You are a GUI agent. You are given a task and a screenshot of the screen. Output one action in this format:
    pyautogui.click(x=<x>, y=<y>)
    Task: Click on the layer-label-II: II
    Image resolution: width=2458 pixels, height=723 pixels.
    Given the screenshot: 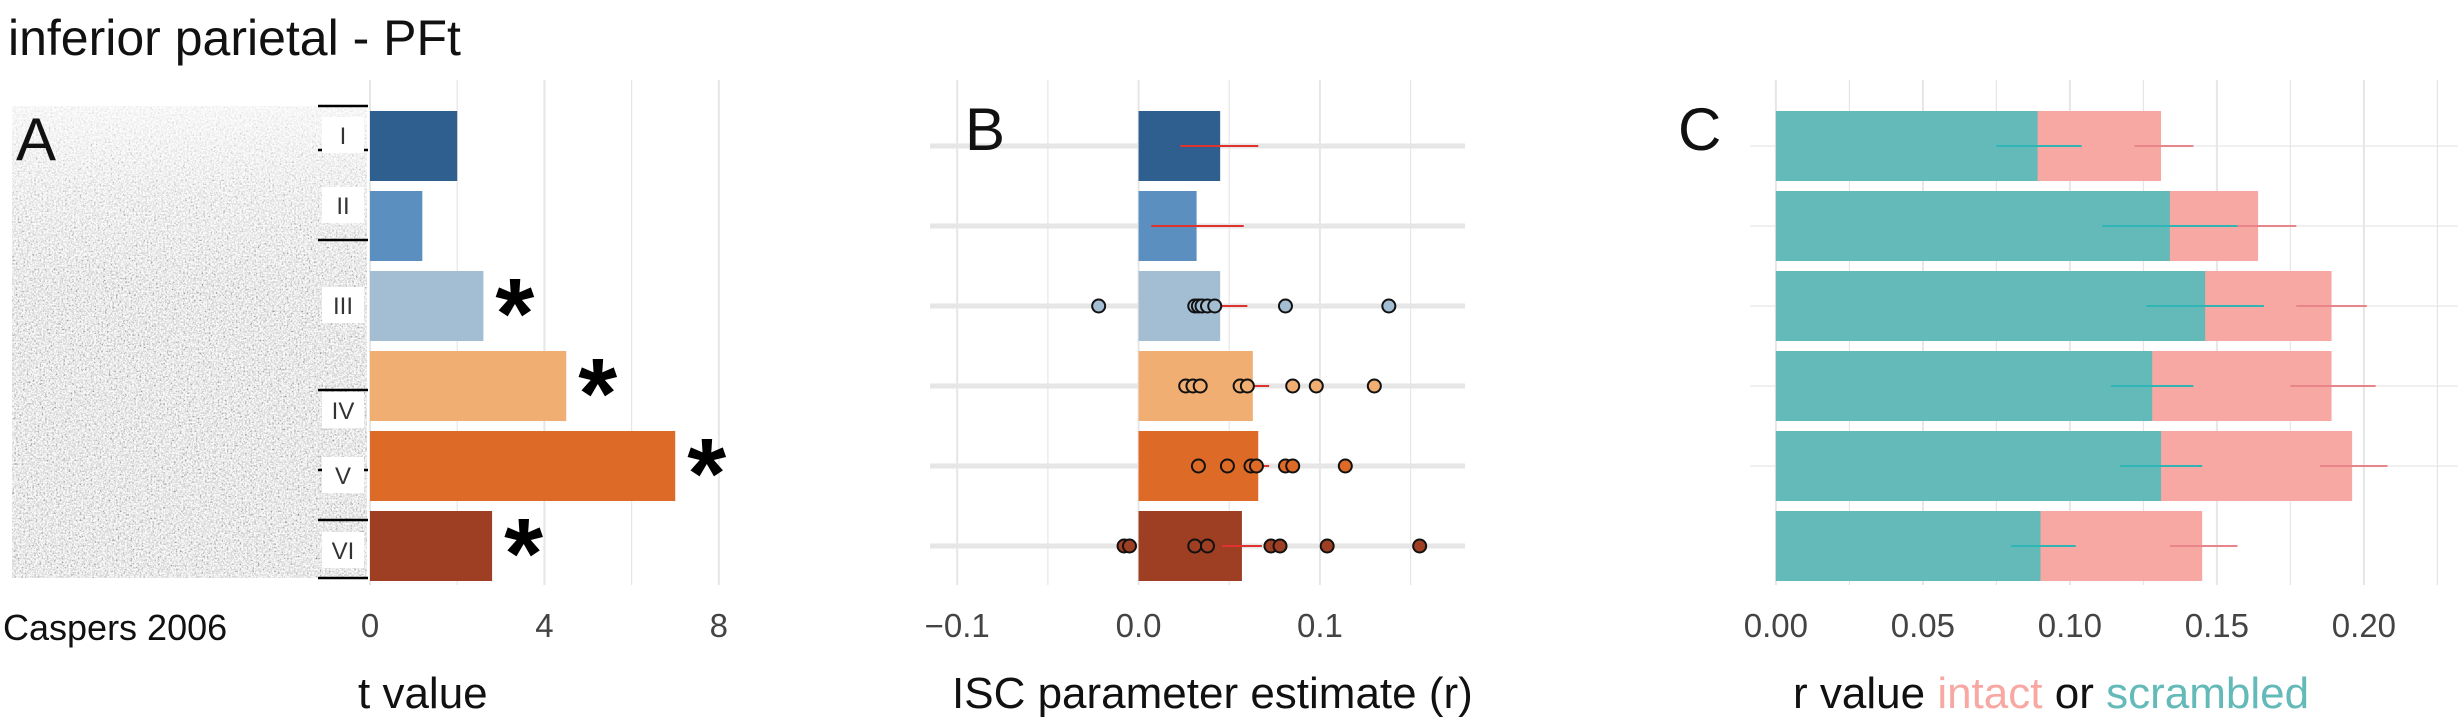 What is the action you would take?
    pyautogui.click(x=342, y=206)
    